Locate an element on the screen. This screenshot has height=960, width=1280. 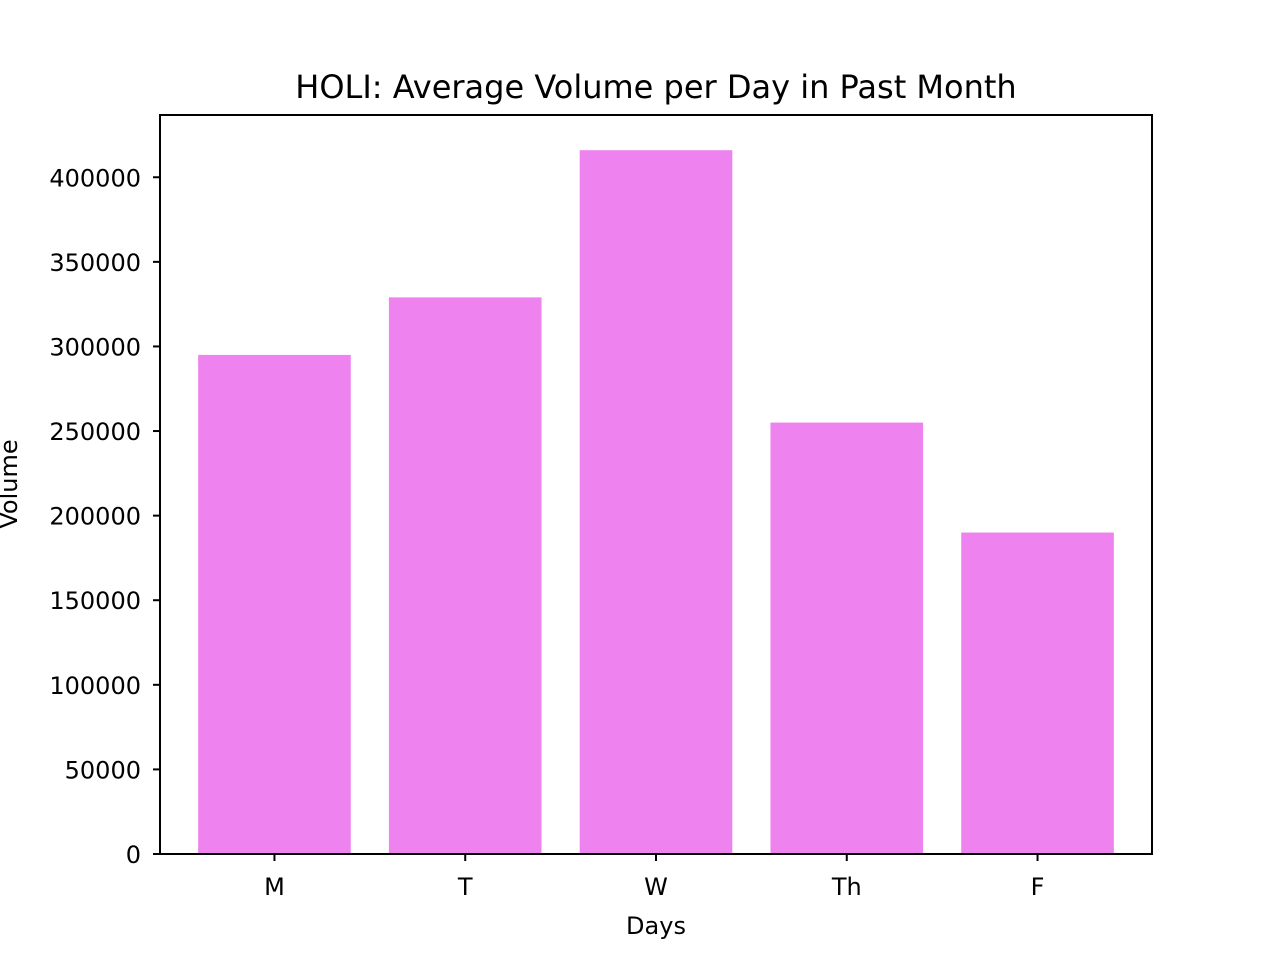
x-axis-ticks: M T W Th F is located at coordinates (654, 877).